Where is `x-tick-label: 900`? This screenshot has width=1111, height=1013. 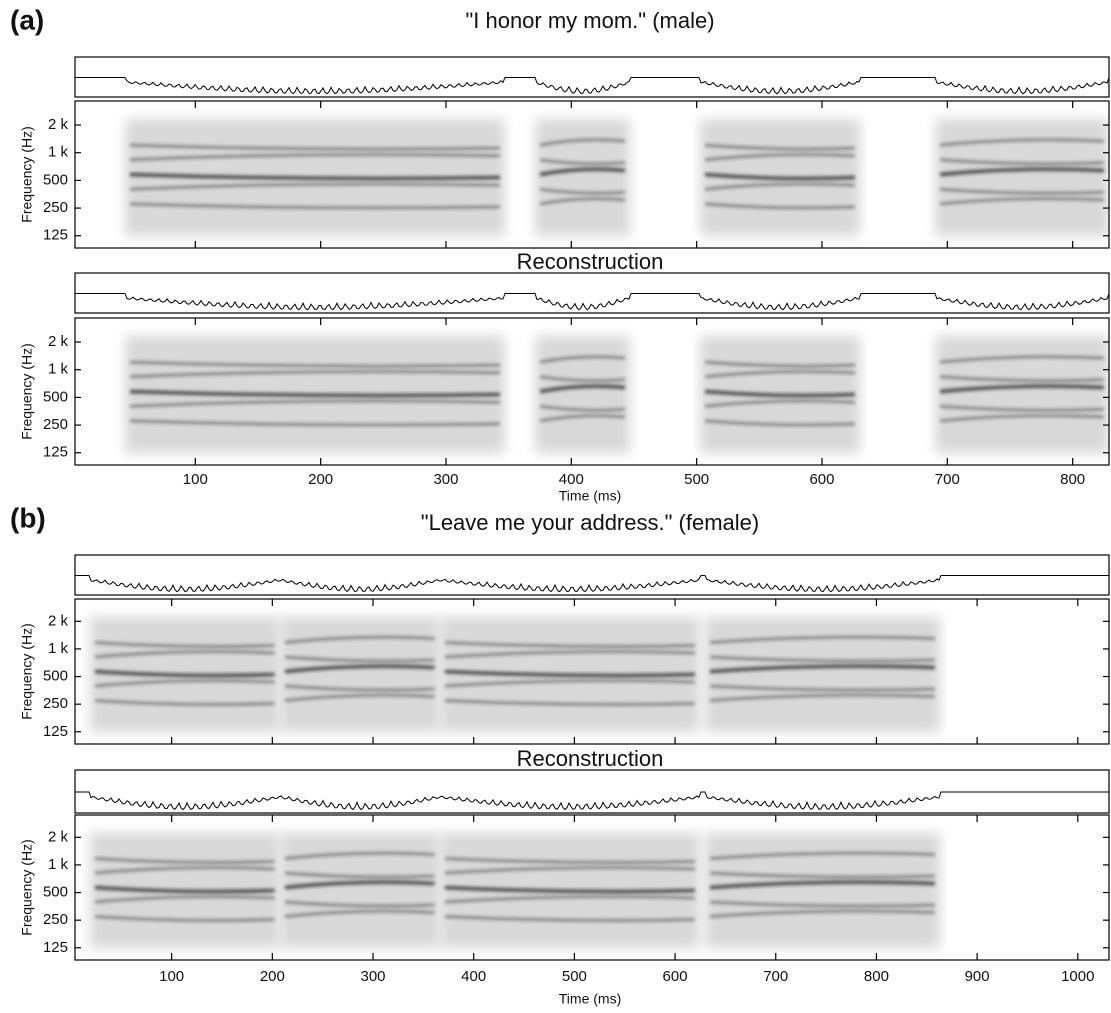 x-tick-label: 900 is located at coordinates (977, 976).